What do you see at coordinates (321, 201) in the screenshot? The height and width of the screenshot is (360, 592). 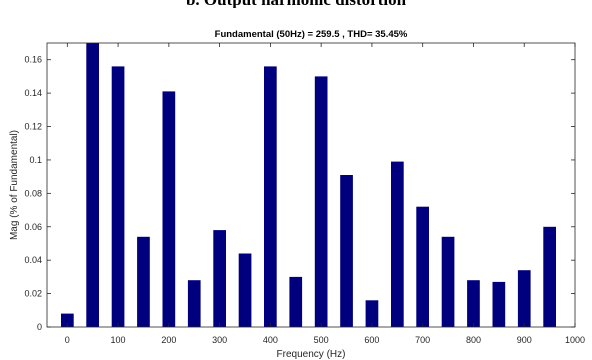 I see `bar-500hz` at bounding box center [321, 201].